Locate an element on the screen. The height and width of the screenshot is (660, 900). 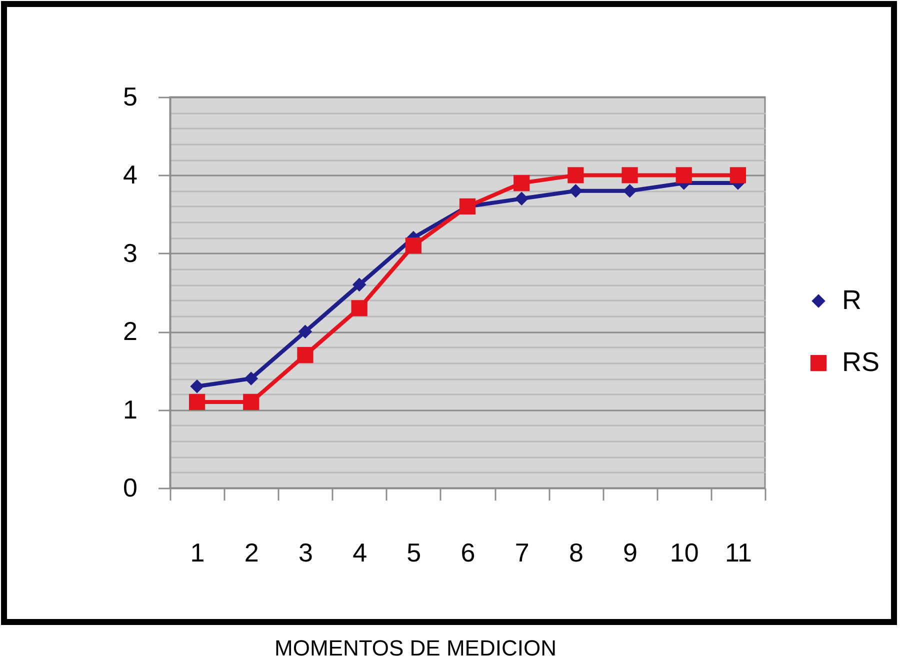
y-tick-label: 5 is located at coordinates (130, 97).